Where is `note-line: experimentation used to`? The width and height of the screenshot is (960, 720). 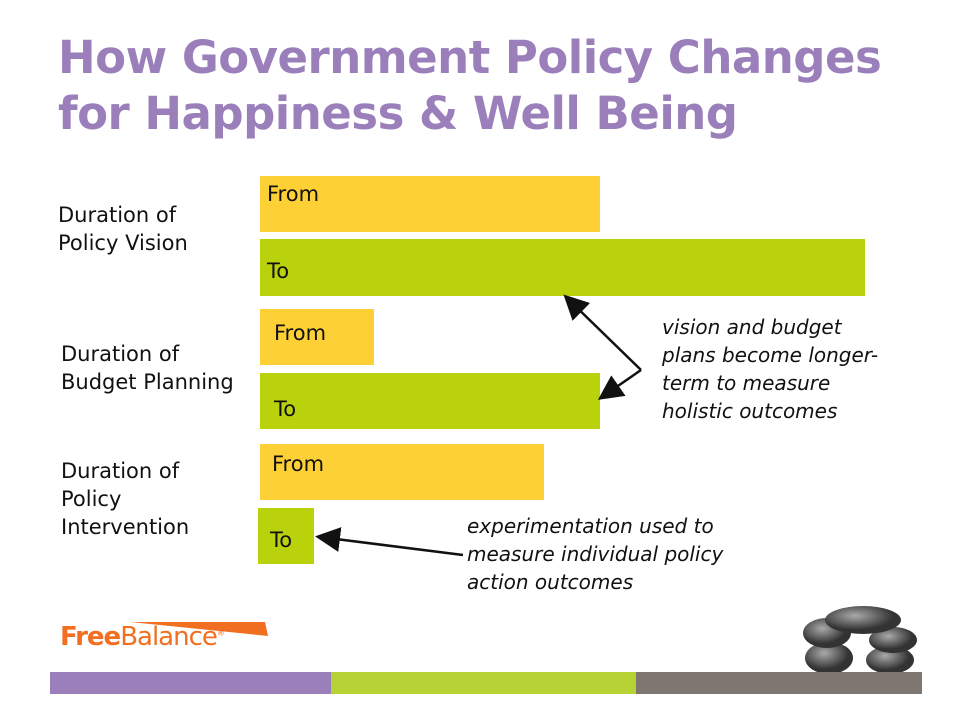
note-line: experimentation used to is located at coordinates (590, 526).